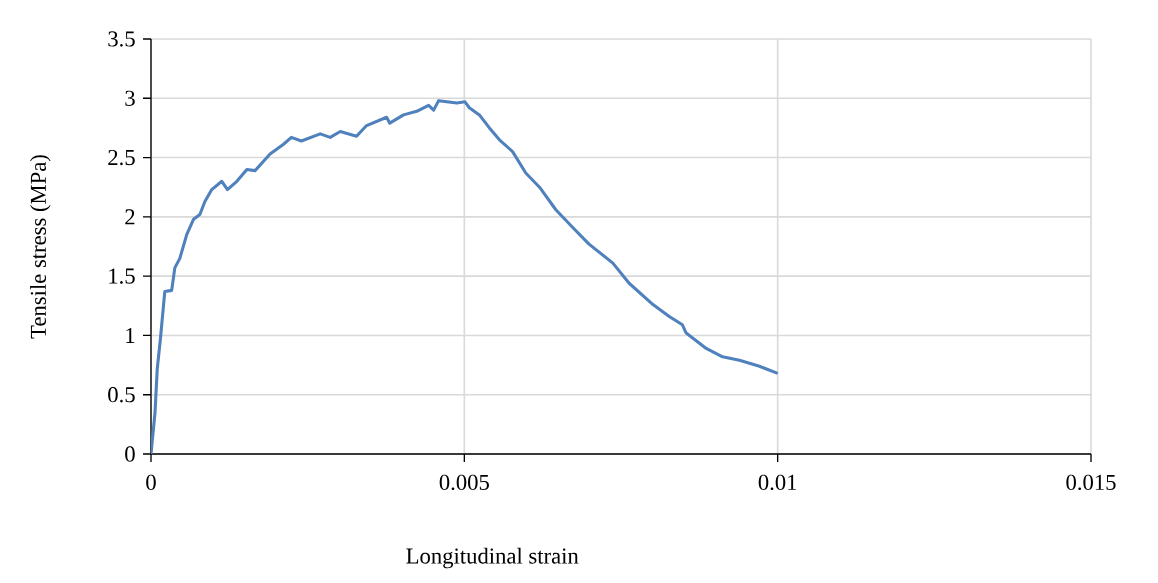 Image resolution: width=1158 pixels, height=583 pixels. What do you see at coordinates (492, 558) in the screenshot?
I see `x-axis-title: Longitudinal strain` at bounding box center [492, 558].